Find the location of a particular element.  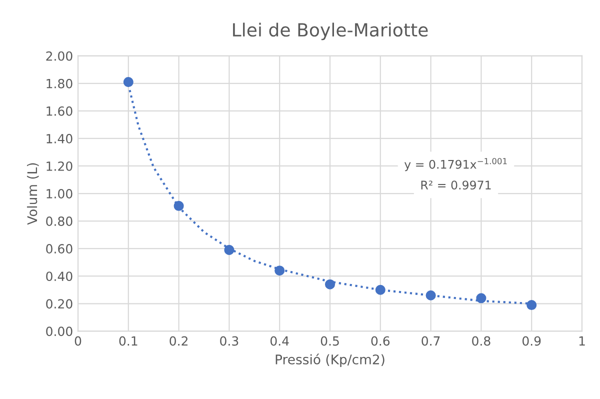

y-tick-label: 0.40 is located at coordinates (59, 277).